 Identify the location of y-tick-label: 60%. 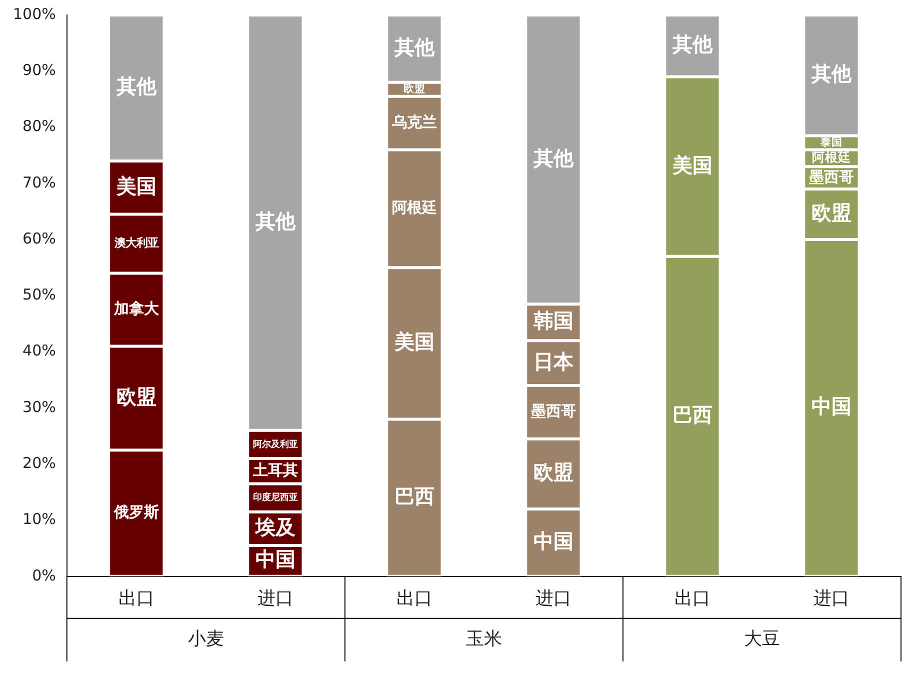
(39, 238).